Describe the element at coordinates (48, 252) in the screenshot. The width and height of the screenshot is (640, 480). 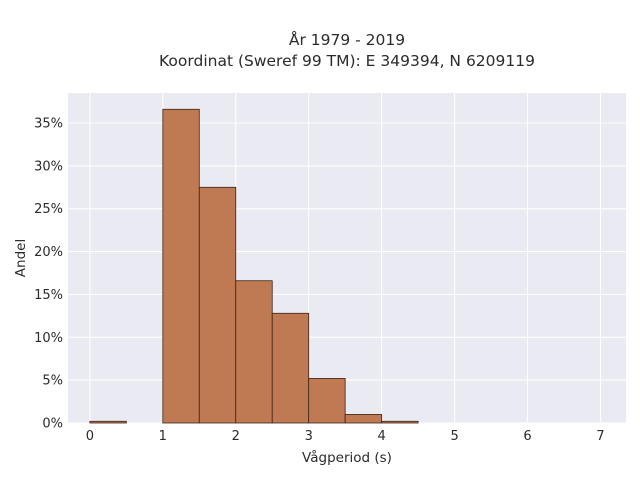
I see `y-tick-label: 20%` at that location.